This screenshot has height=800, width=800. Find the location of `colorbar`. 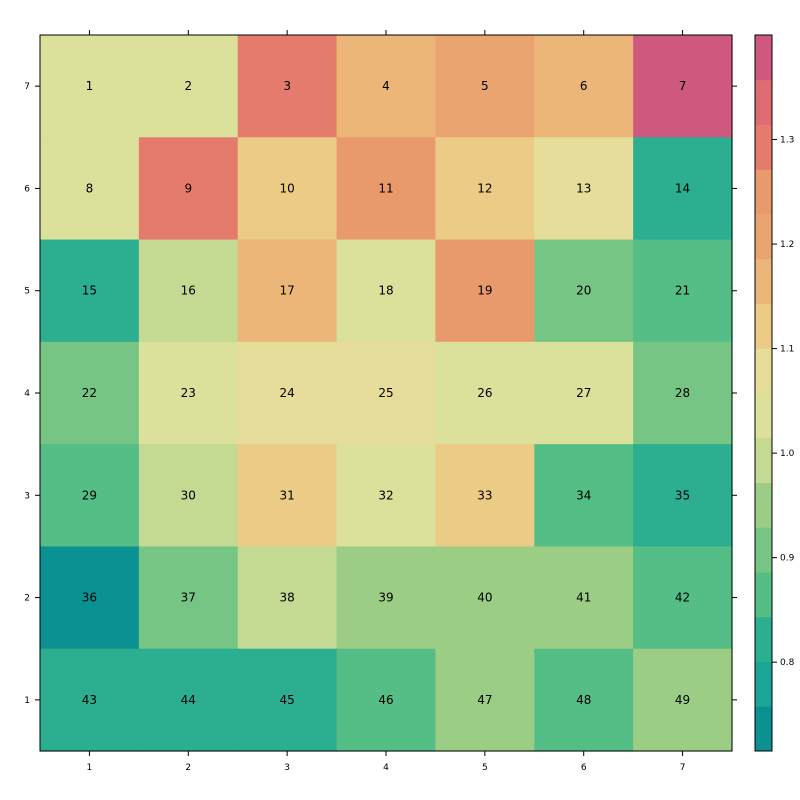

colorbar is located at coordinates (763, 393).